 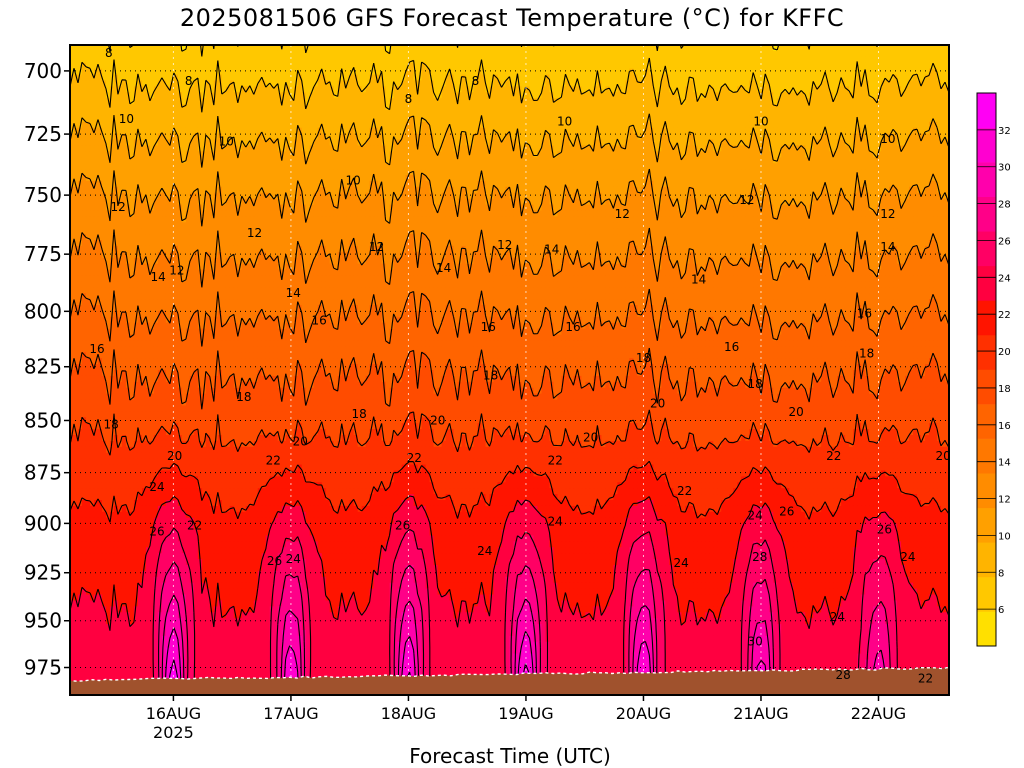 I want to click on colorbar-tick-label: 6, so click(x=1001, y=610).